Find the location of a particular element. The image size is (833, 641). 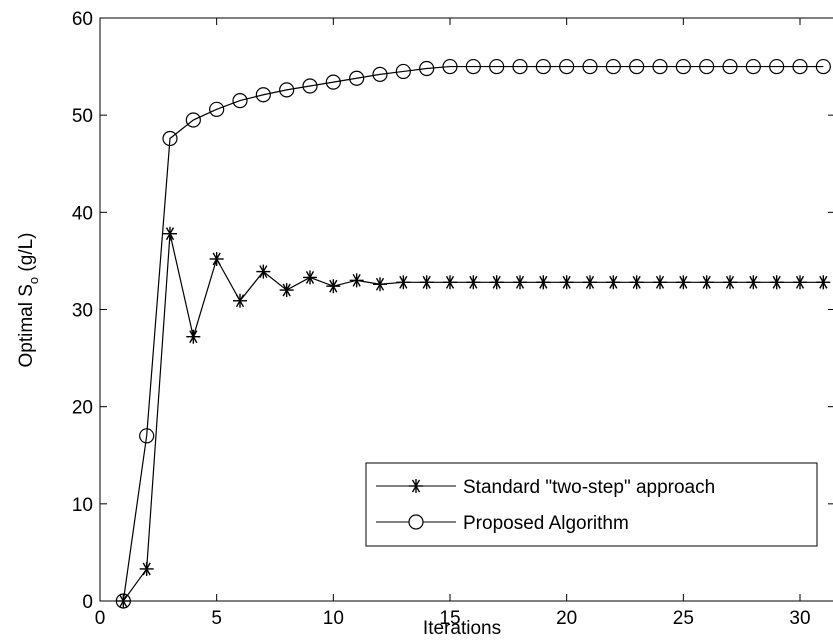

legend-box is located at coordinates (591, 504).